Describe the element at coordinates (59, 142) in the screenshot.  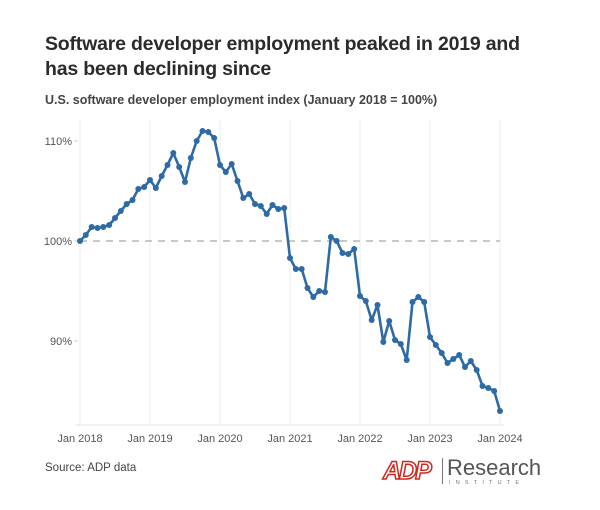
I see `y-tick-label: 110%` at that location.